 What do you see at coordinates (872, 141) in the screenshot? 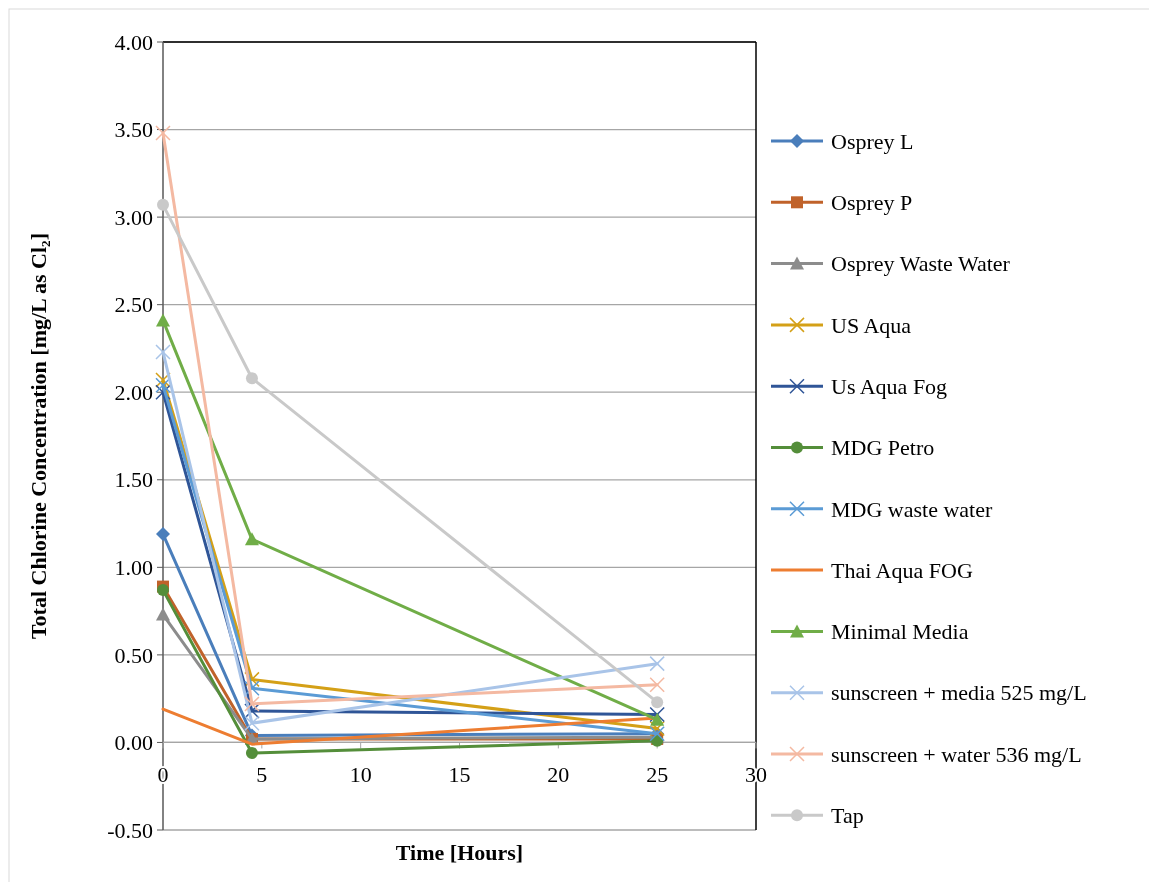
I see `legend-label: Osprey L` at bounding box center [872, 141].